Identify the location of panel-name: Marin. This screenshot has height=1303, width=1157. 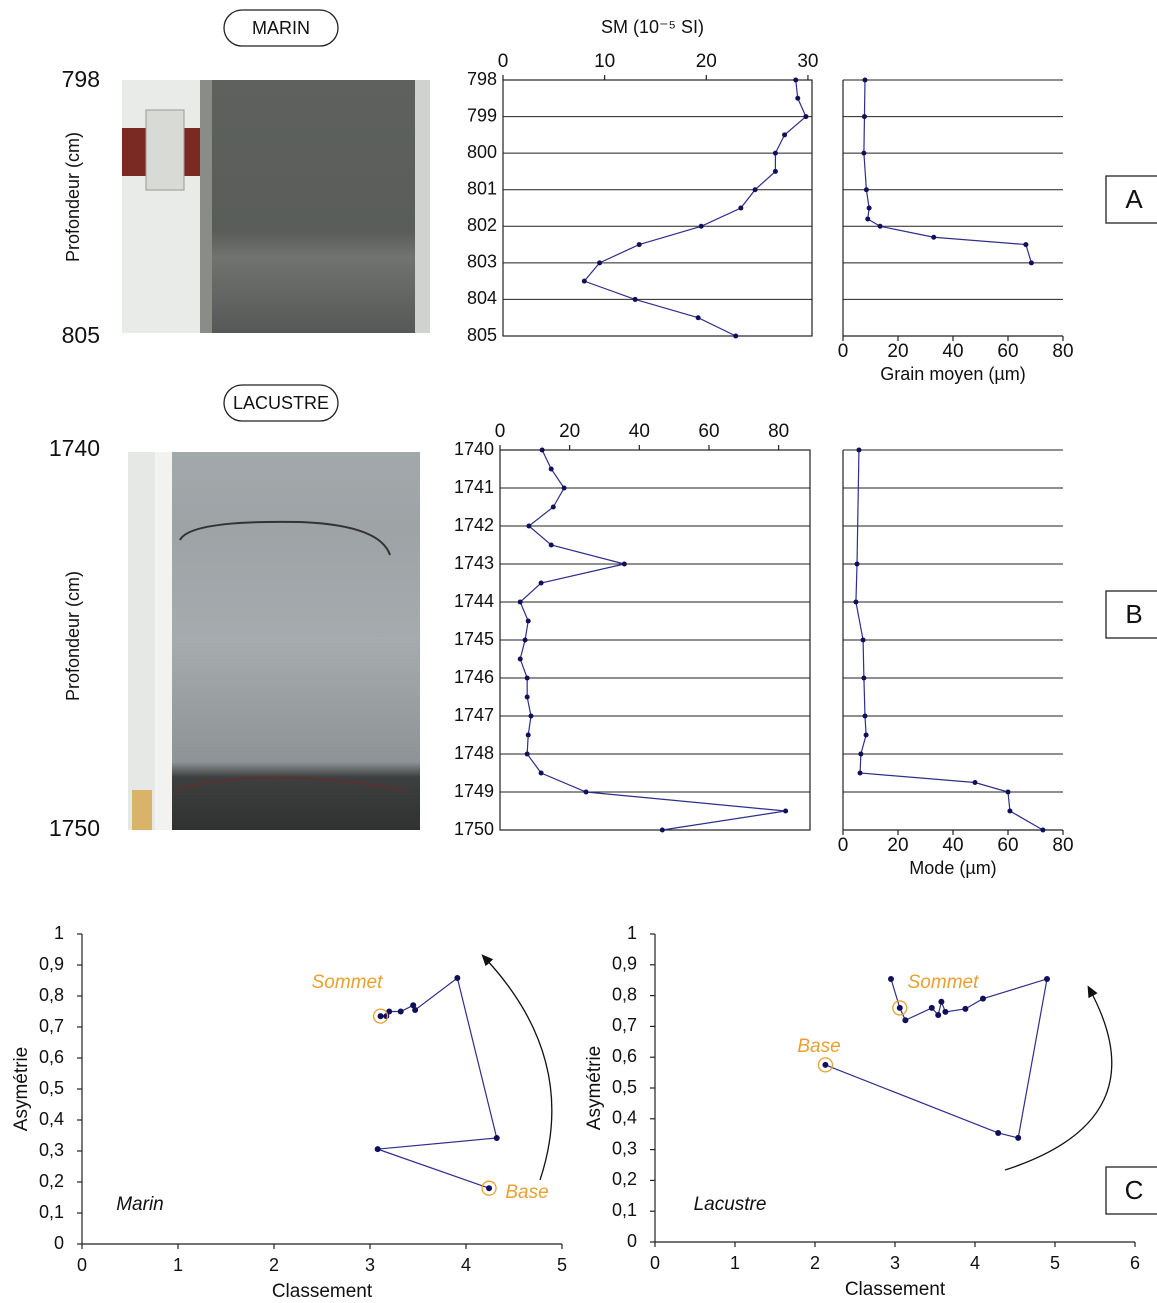
(140, 1204).